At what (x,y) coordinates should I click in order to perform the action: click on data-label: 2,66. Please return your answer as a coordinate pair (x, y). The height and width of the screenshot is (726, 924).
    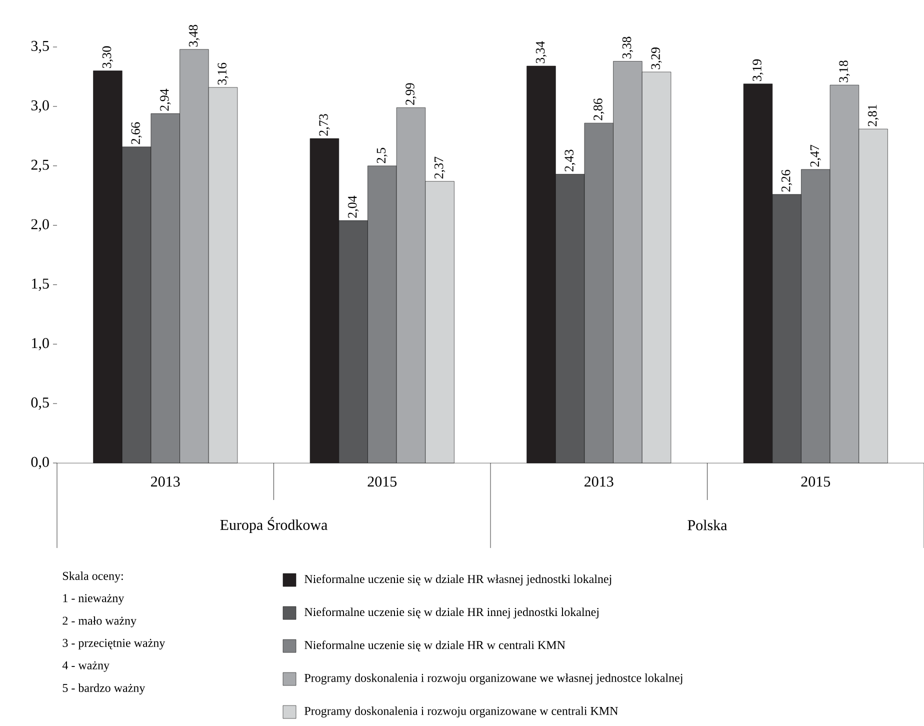
    Looking at the image, I should click on (136, 133).